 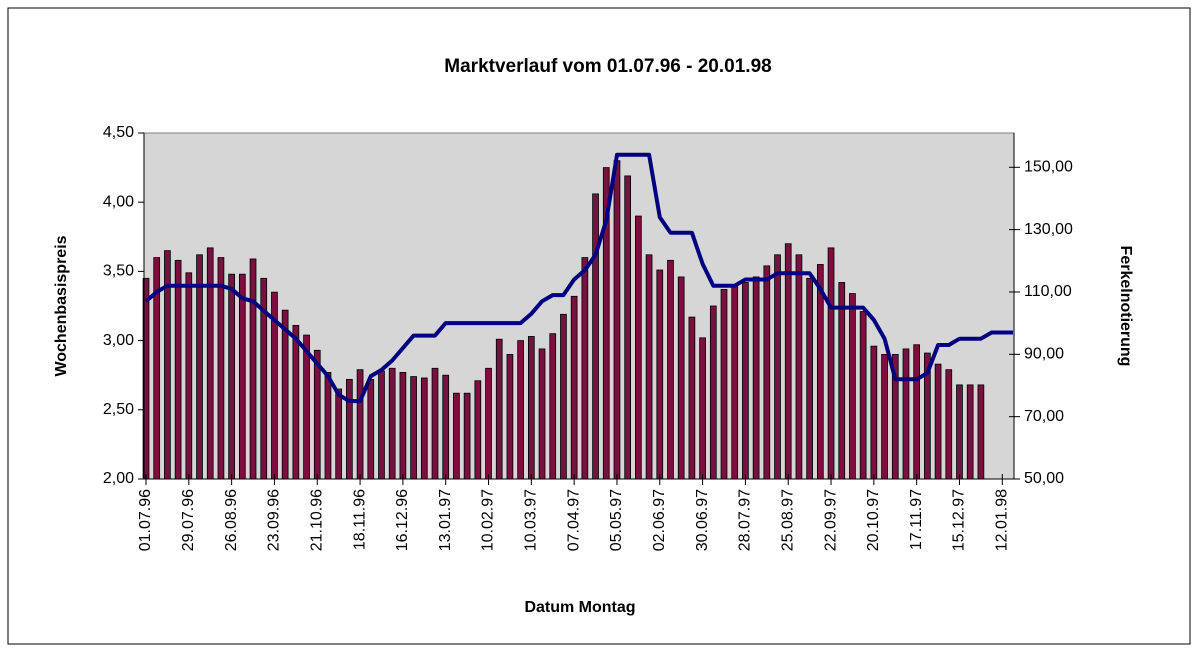 What do you see at coordinates (231, 520) in the screenshot?
I see `x-tick-label: 26.08.96` at bounding box center [231, 520].